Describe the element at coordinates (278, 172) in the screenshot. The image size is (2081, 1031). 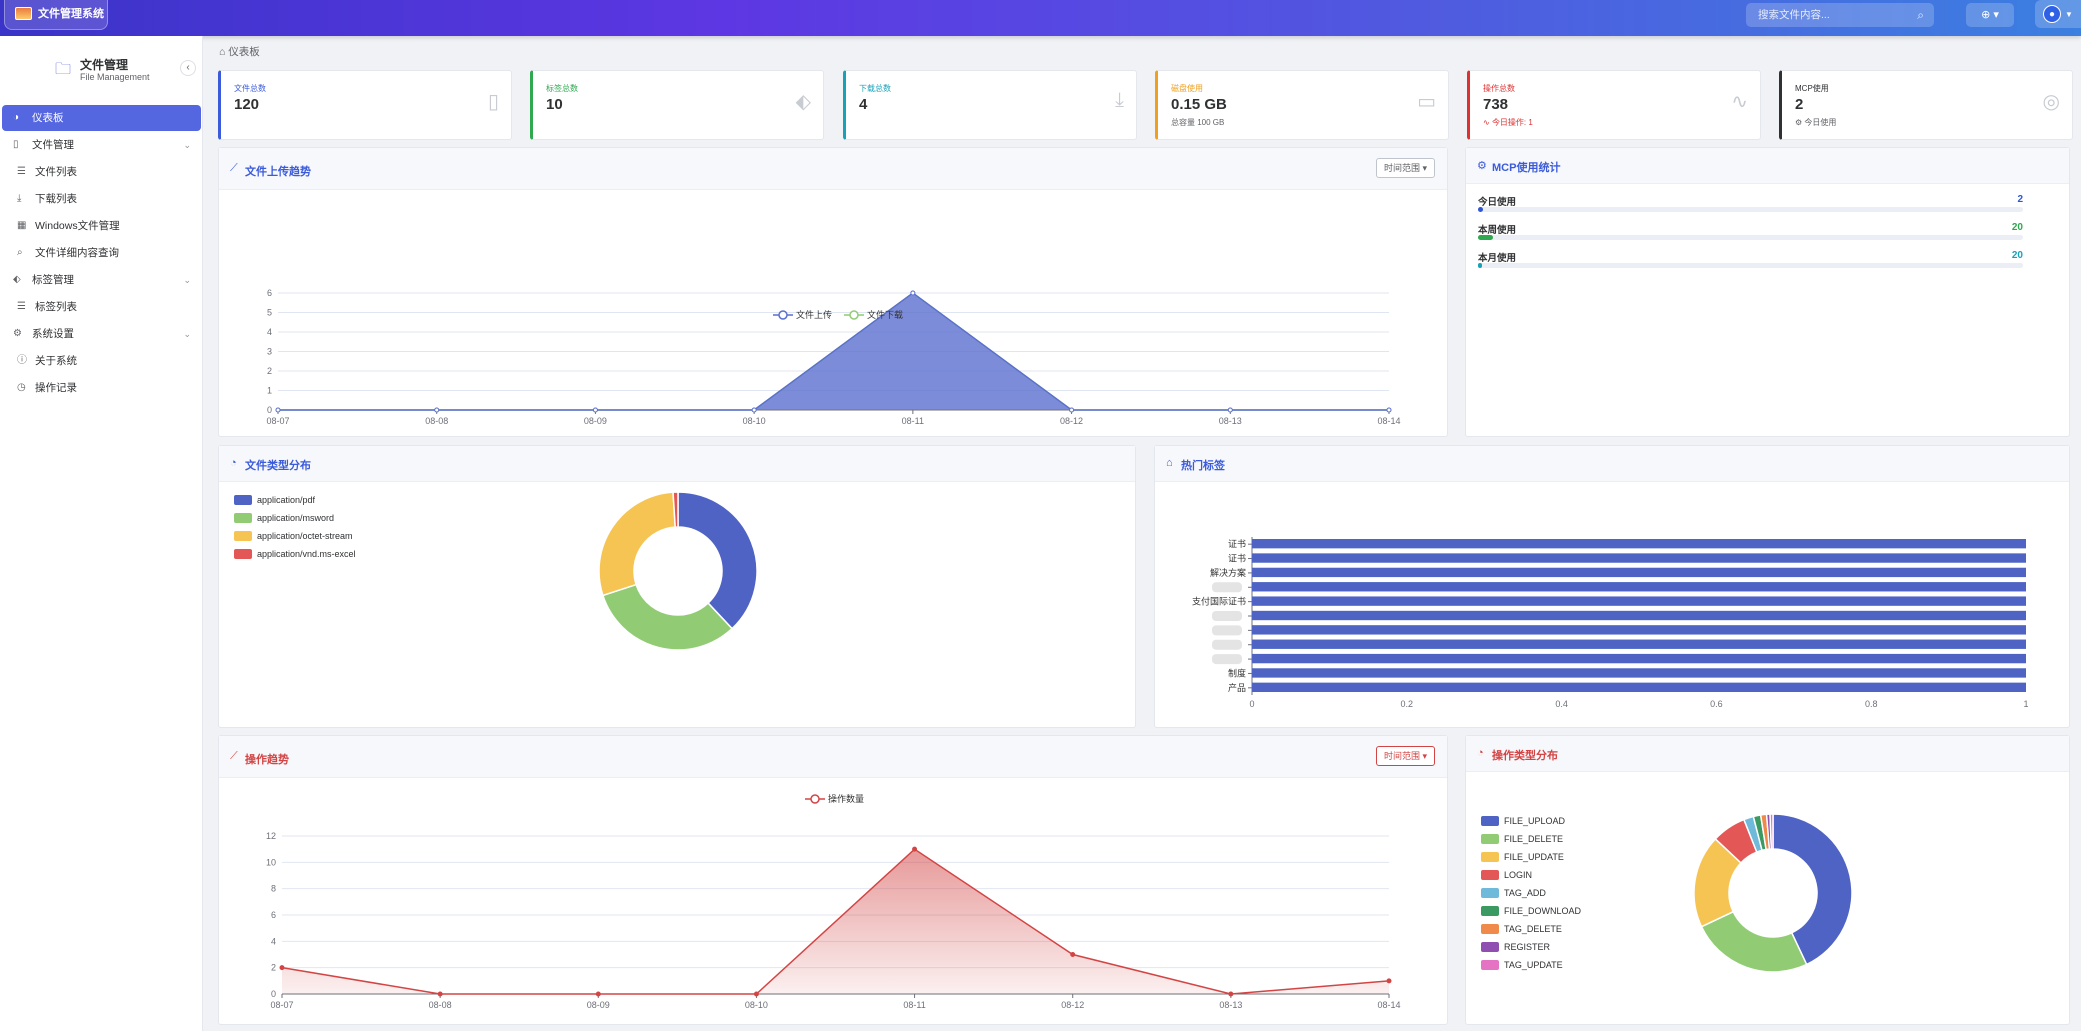
I see `upload-trend-title: 文件上传趋势` at that location.